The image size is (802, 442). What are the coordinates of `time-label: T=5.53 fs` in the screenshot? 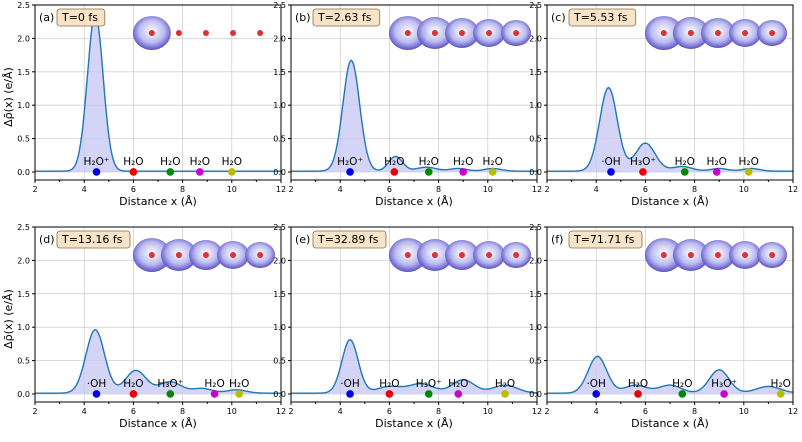 It's located at (600, 17).